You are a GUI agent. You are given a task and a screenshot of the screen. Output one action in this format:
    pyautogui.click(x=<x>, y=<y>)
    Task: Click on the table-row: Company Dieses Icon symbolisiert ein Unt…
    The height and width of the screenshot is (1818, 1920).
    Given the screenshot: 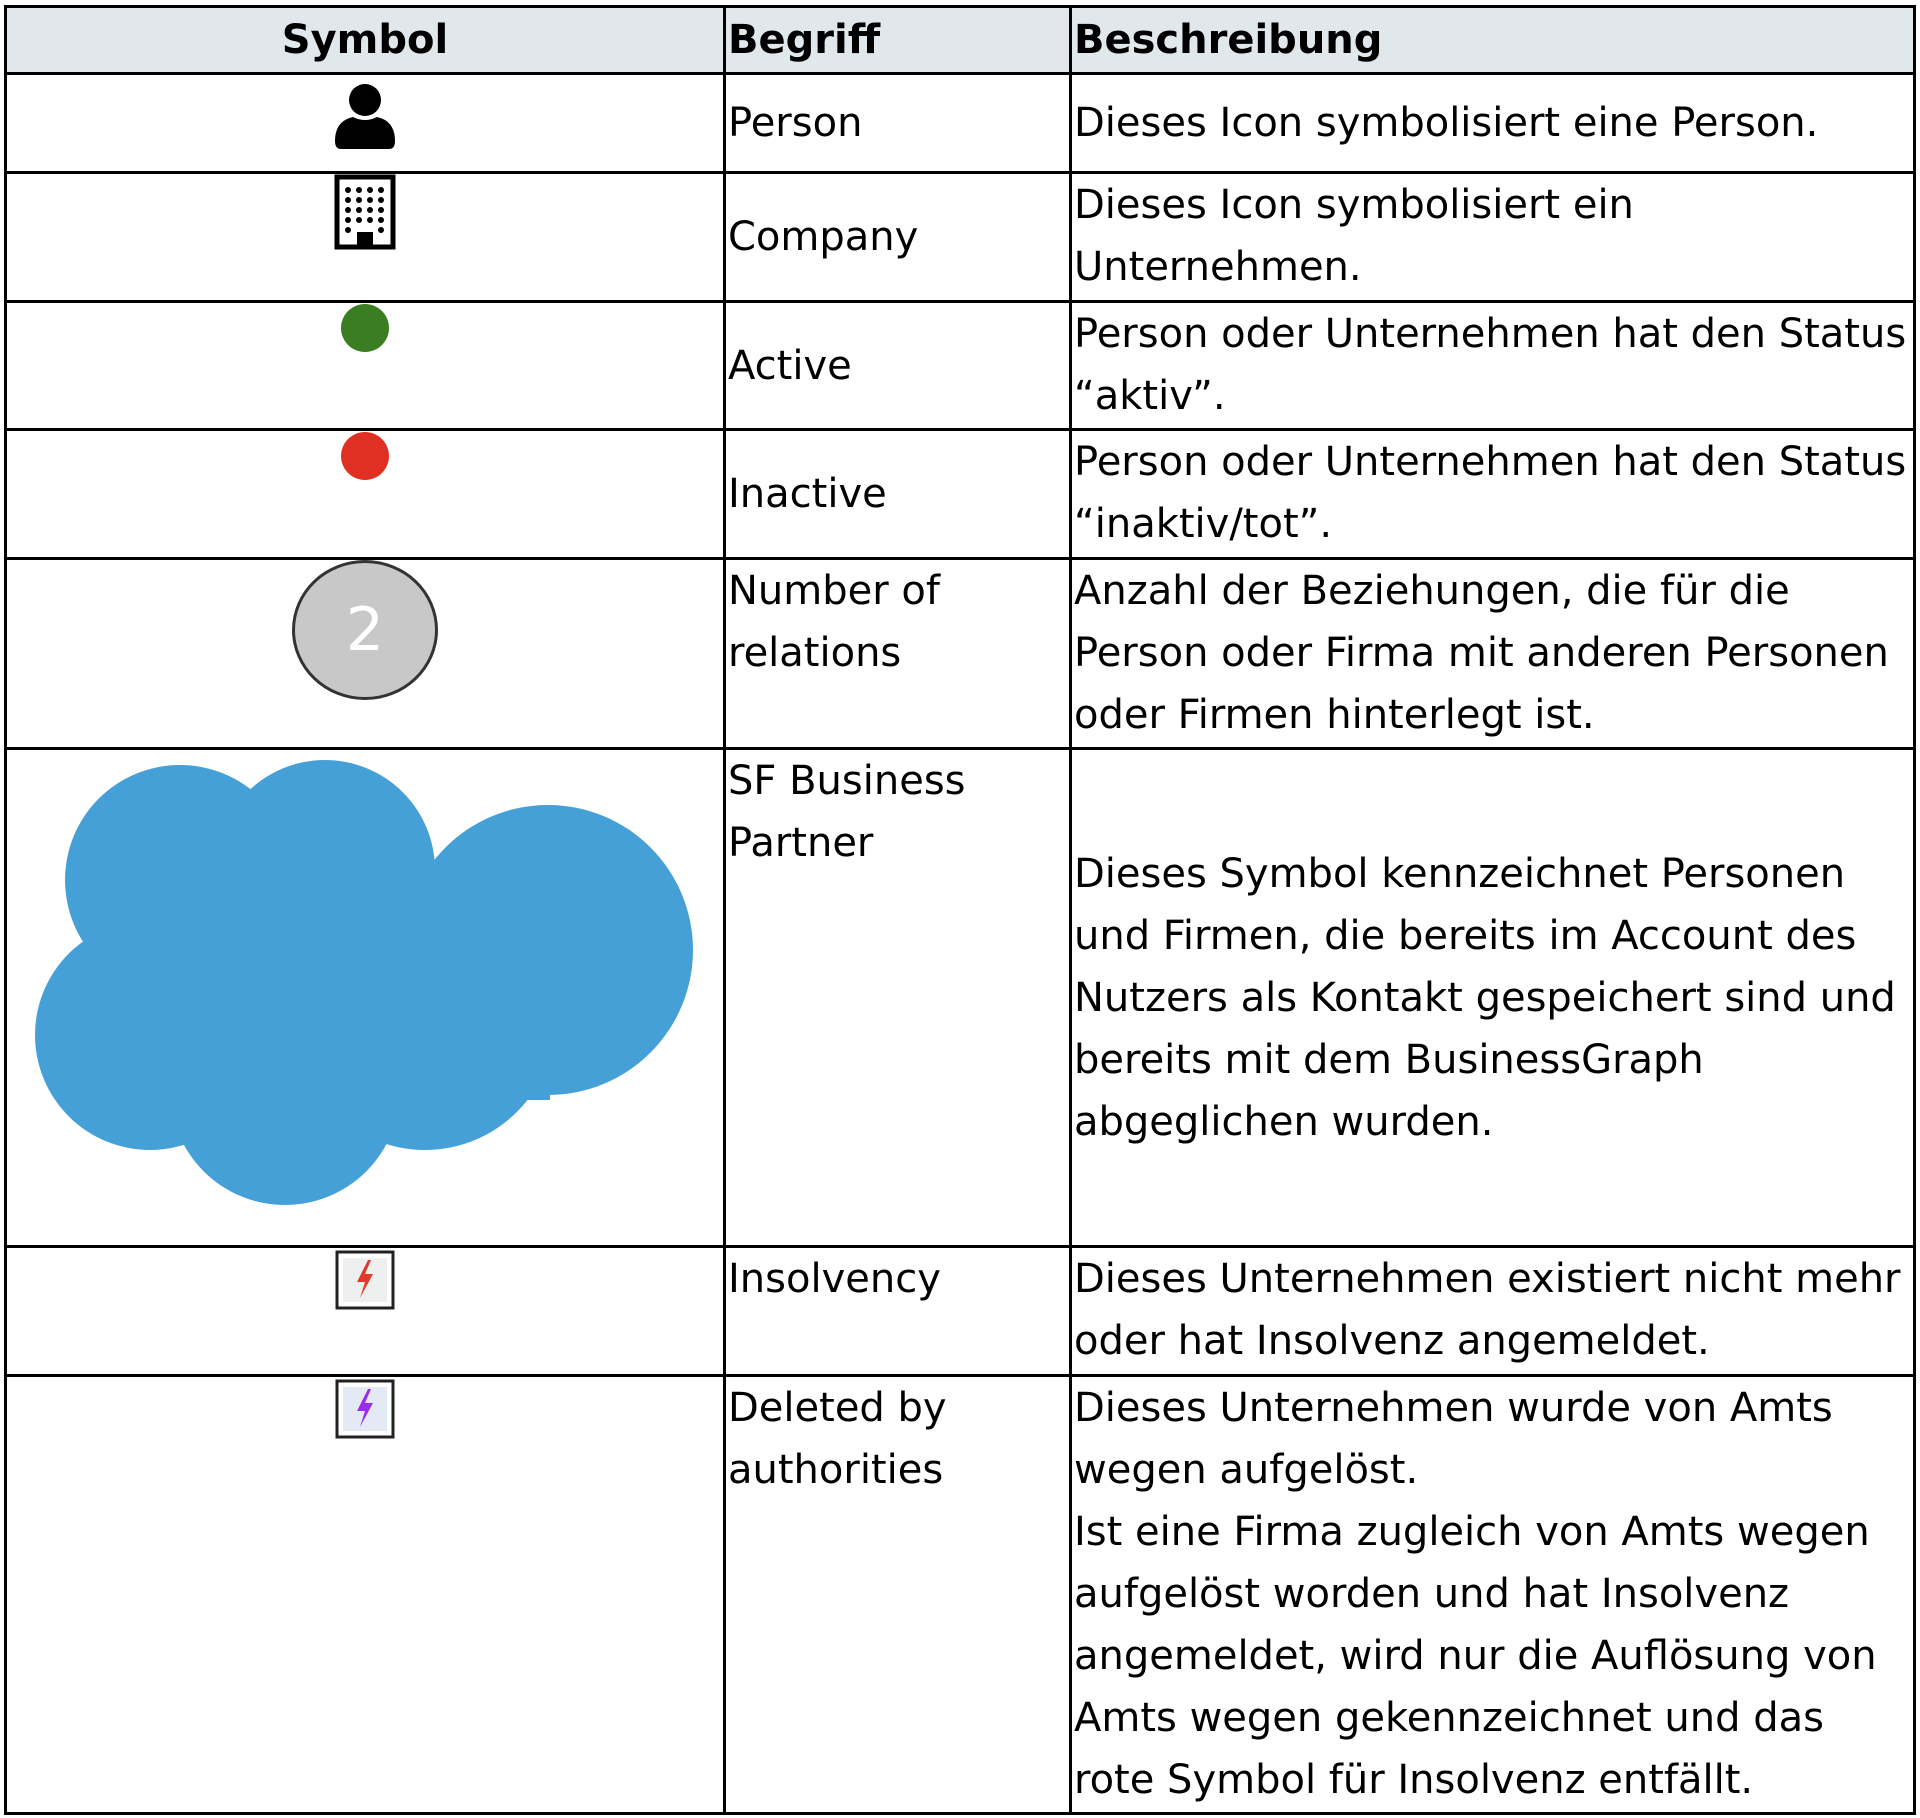 What is the action you would take?
    pyautogui.click(x=960, y=237)
    